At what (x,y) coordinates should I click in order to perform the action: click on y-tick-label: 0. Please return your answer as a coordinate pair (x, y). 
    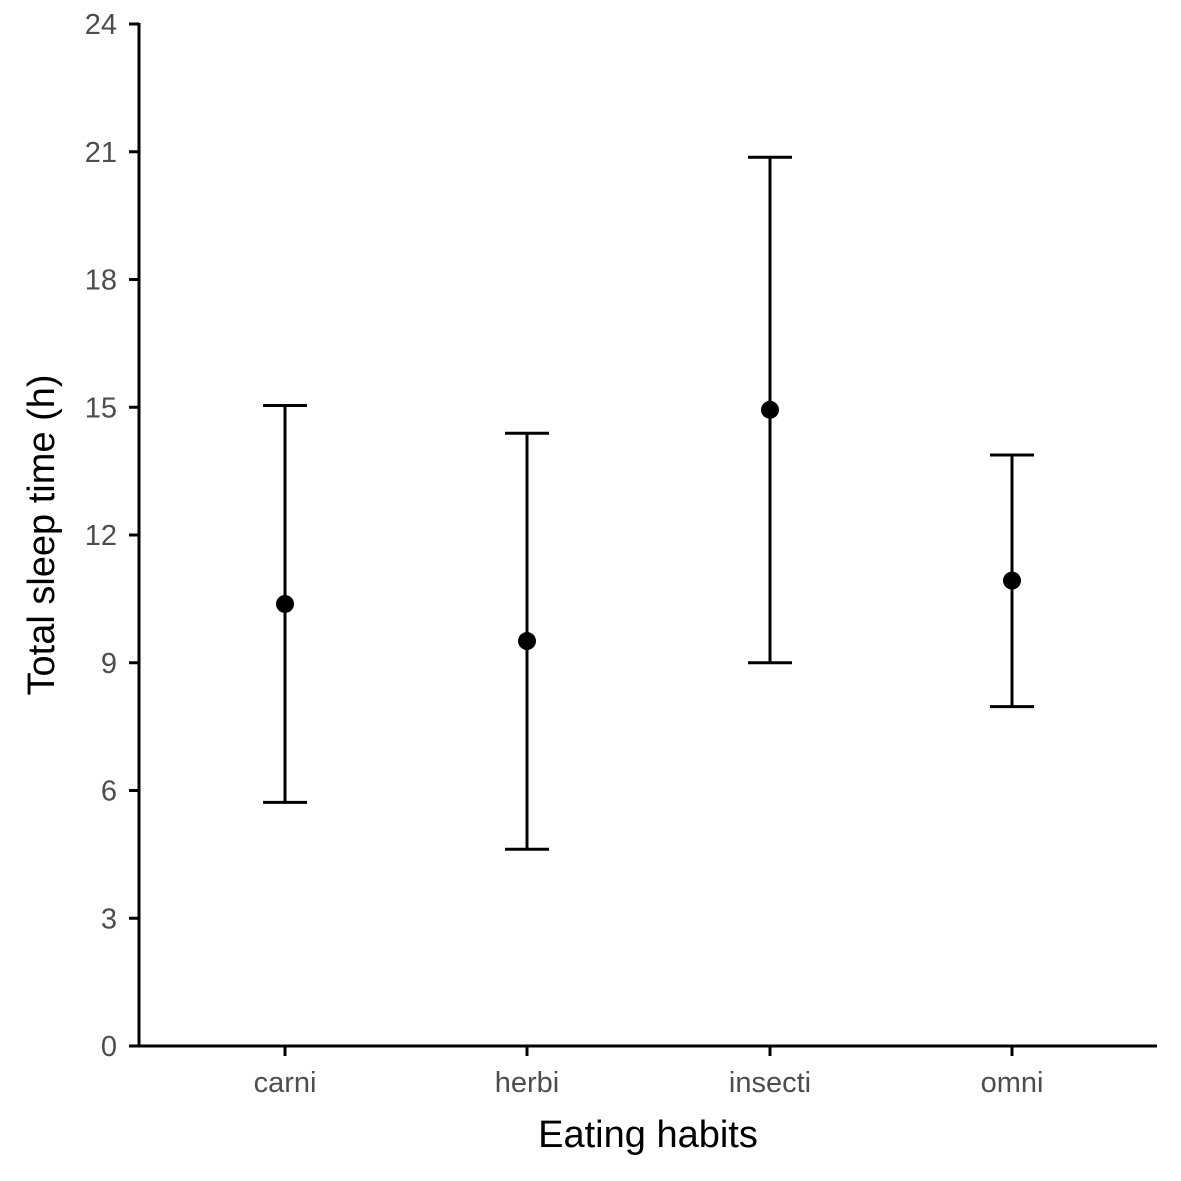
    Looking at the image, I should click on (109, 1047).